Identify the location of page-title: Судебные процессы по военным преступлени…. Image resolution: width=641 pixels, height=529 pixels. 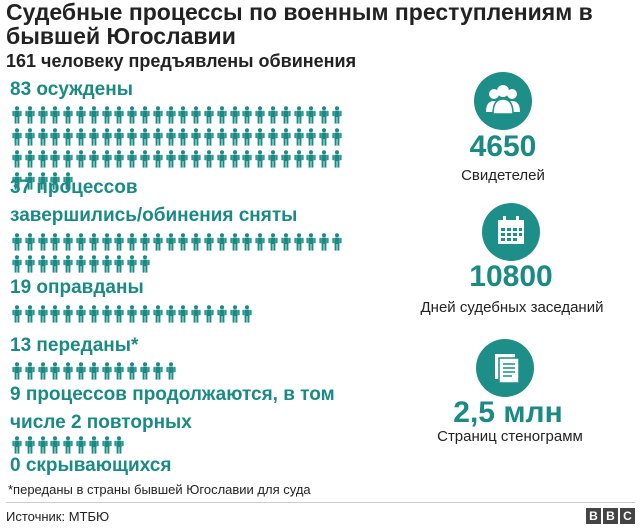
(299, 24).